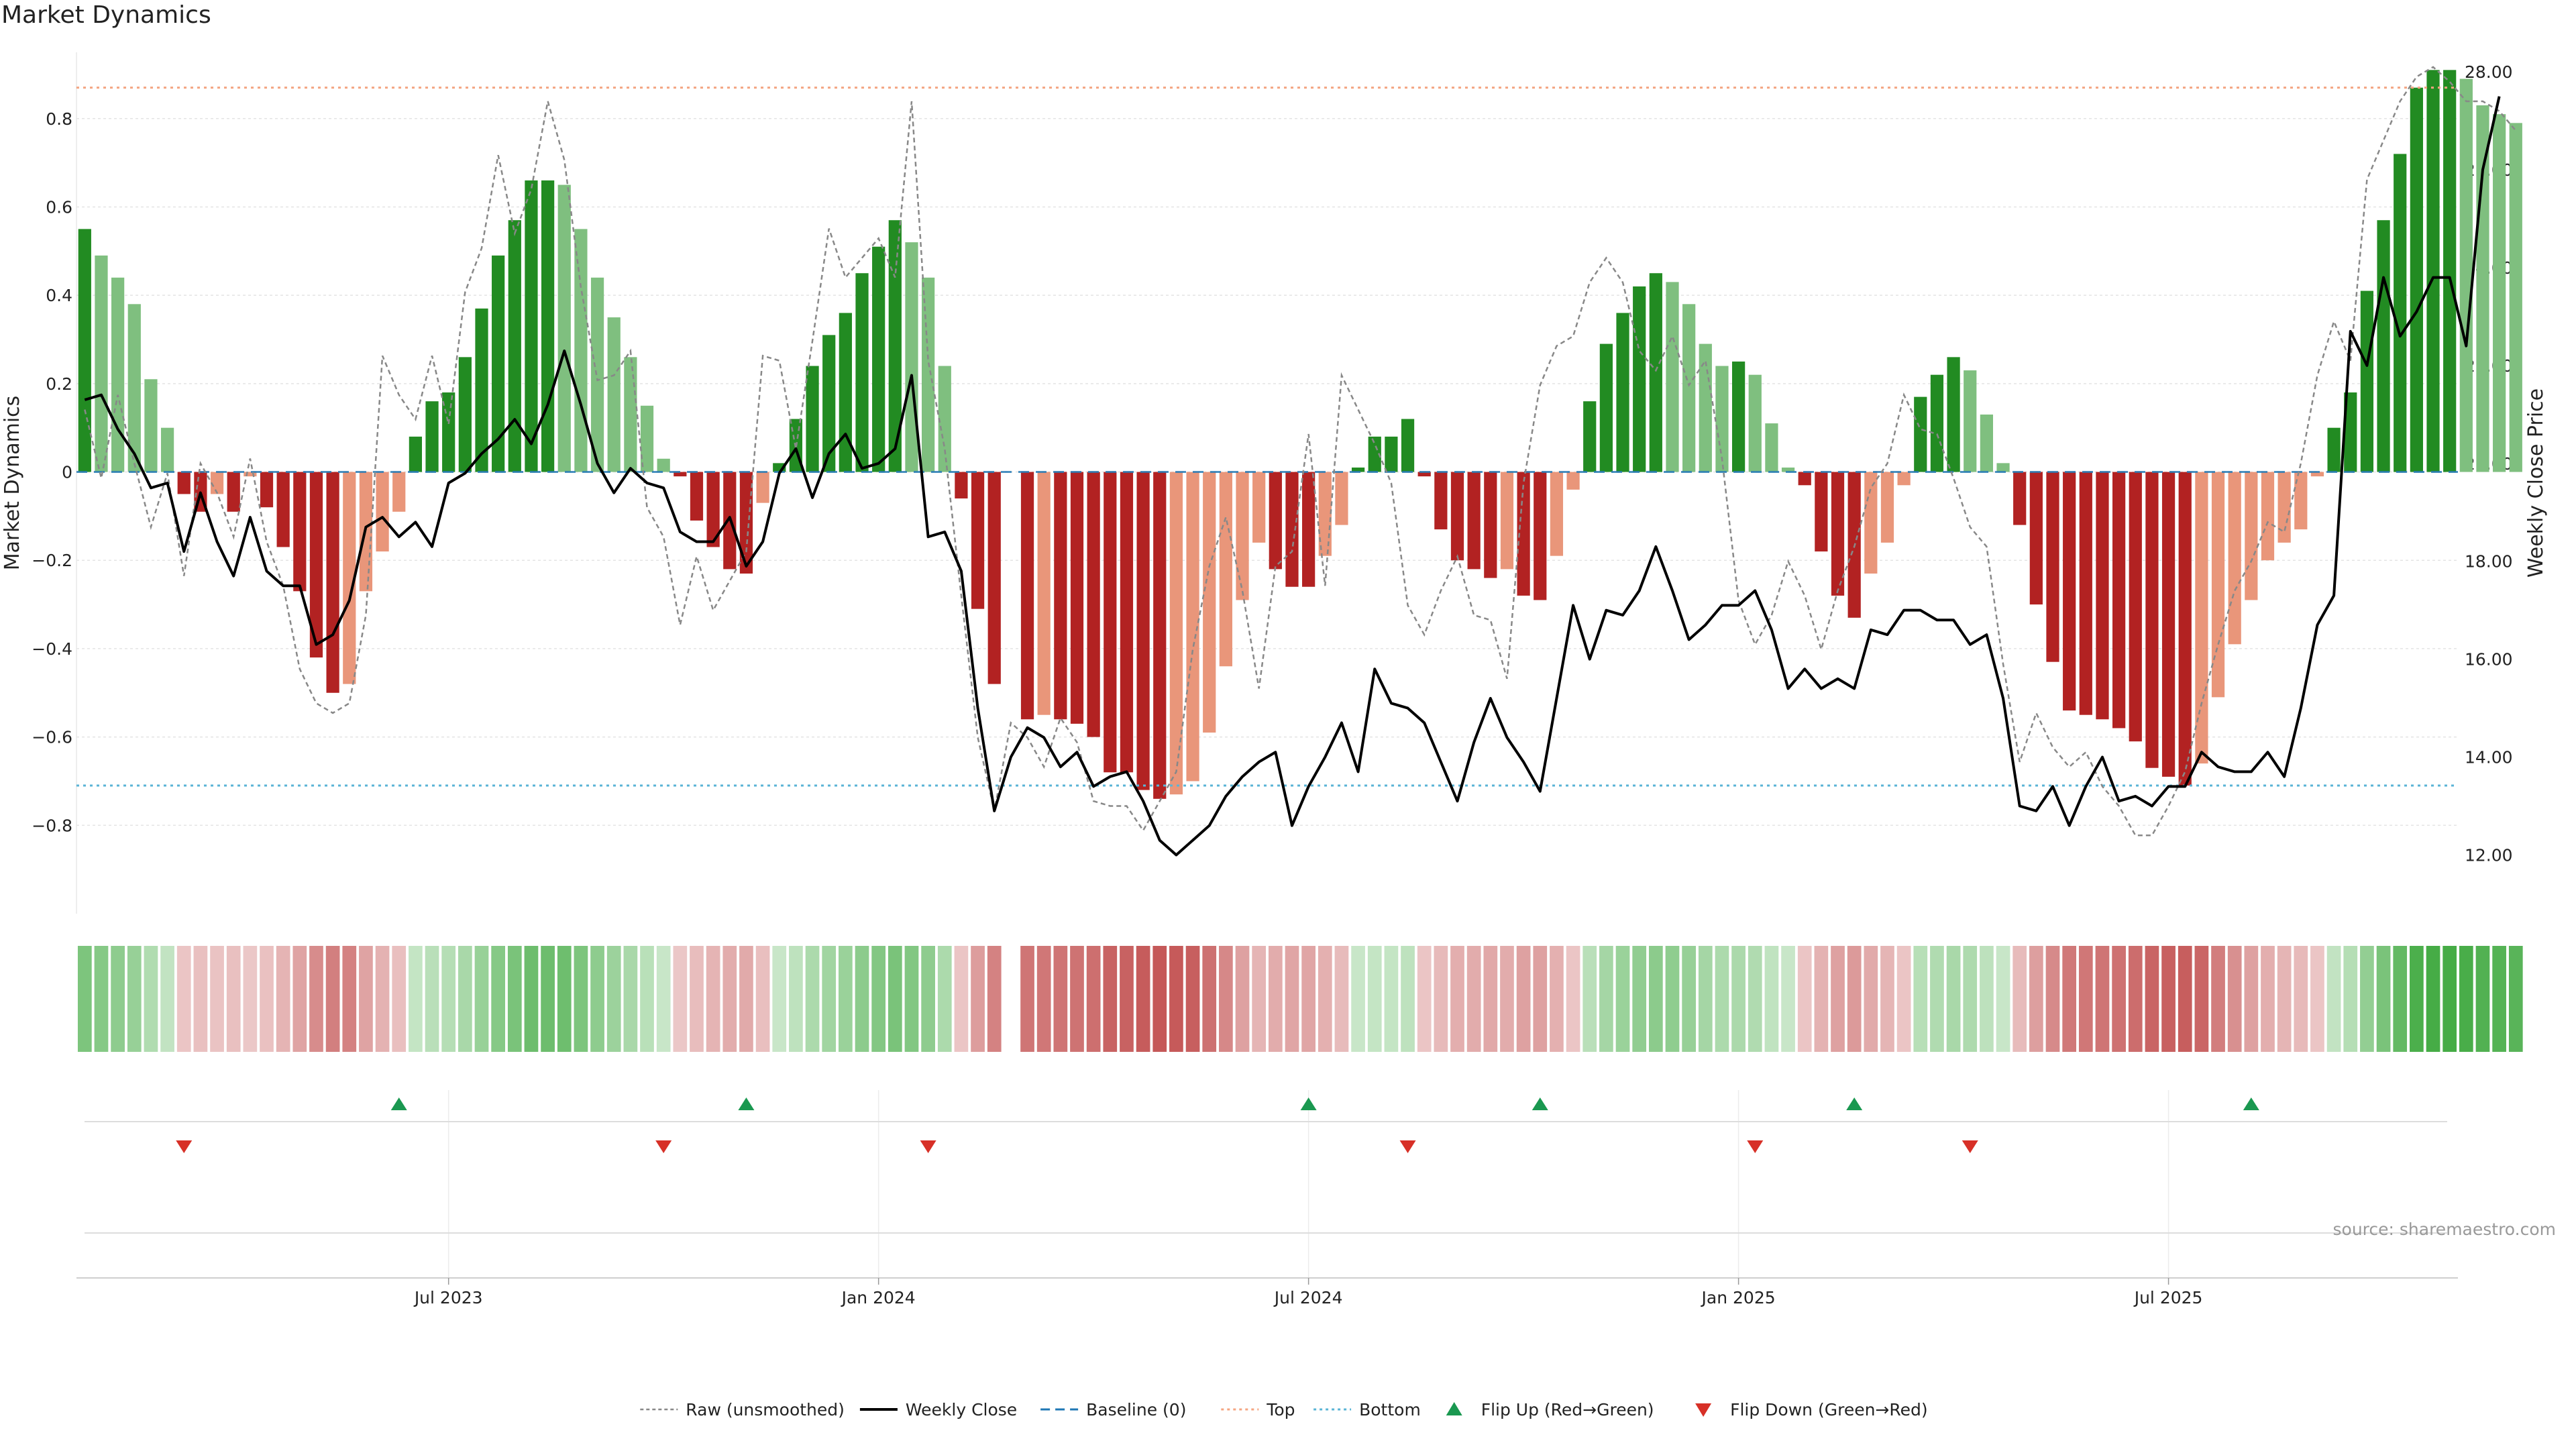 Image resolution: width=2576 pixels, height=1449 pixels. Describe the element at coordinates (663, 1146) in the screenshot. I see `flip-down-marker` at that location.